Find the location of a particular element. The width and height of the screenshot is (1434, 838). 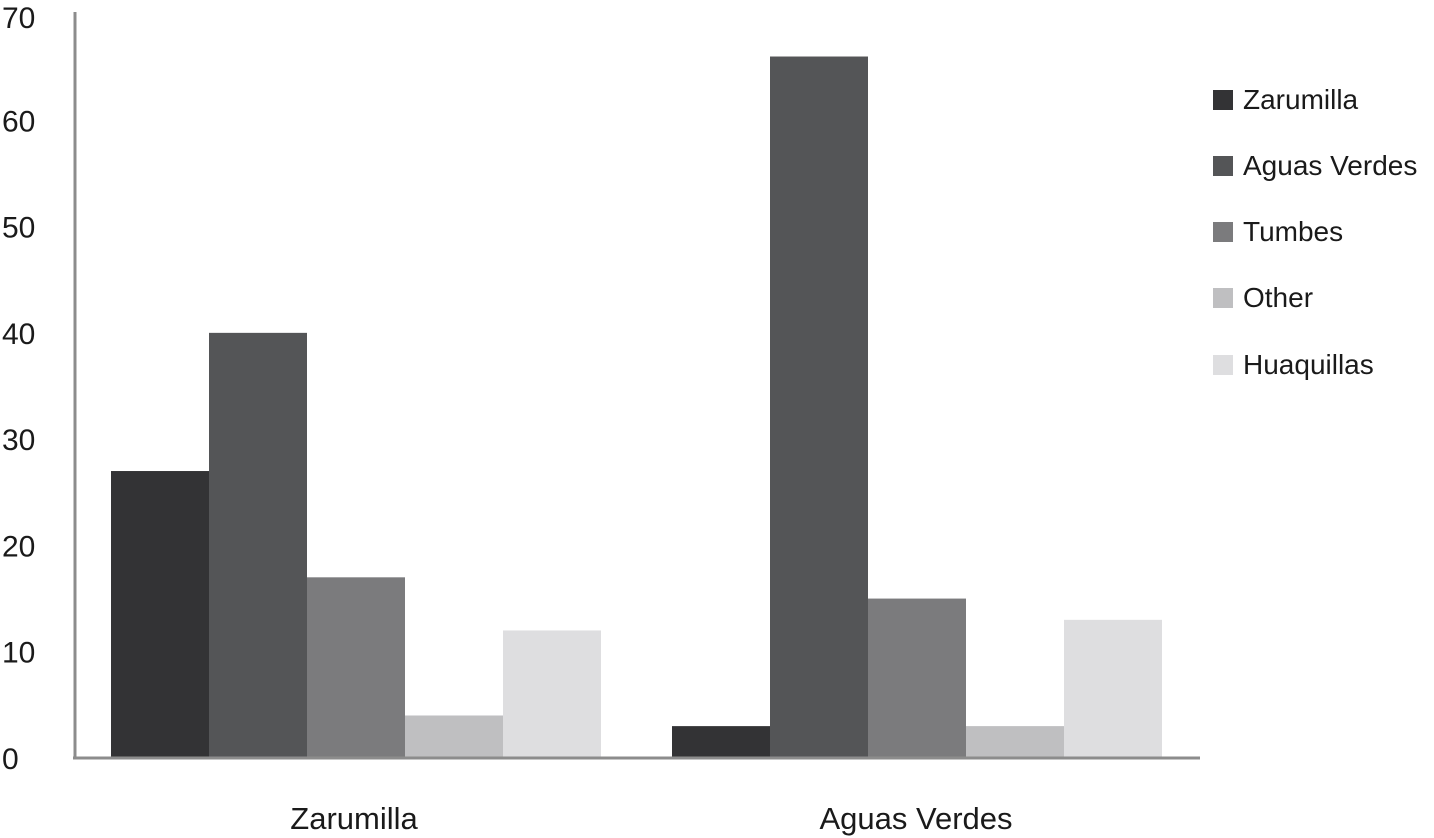

legend-label-zarumilla: Zarumilla is located at coordinates (1301, 99).